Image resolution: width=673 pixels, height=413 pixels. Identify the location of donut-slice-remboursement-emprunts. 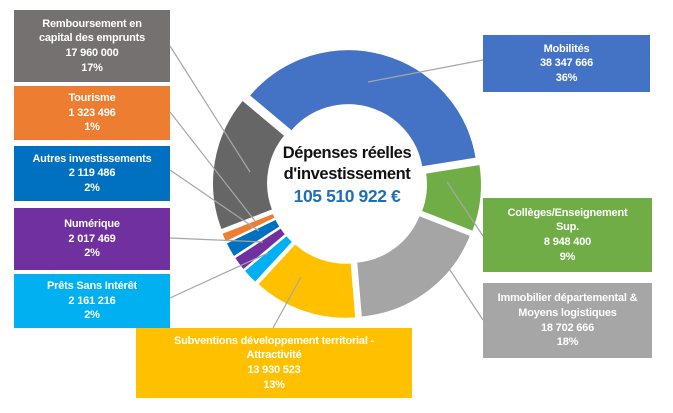
(249, 165).